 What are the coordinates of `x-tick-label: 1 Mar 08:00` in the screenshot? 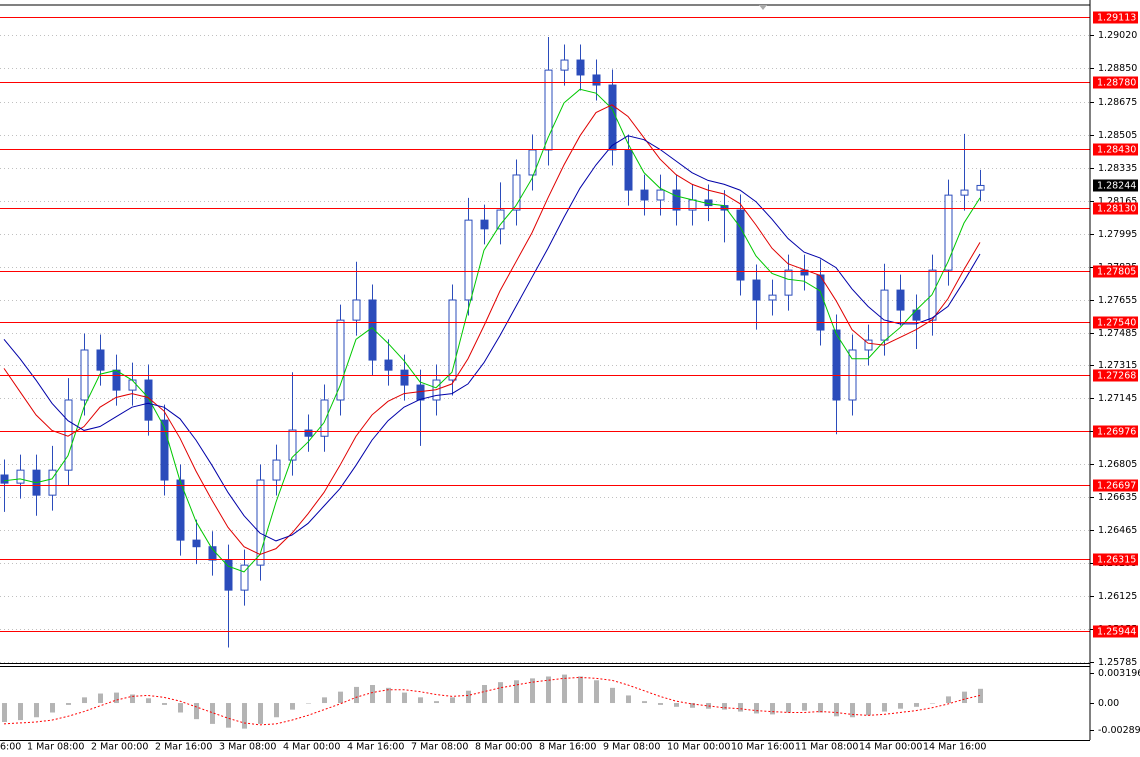 It's located at (55, 747).